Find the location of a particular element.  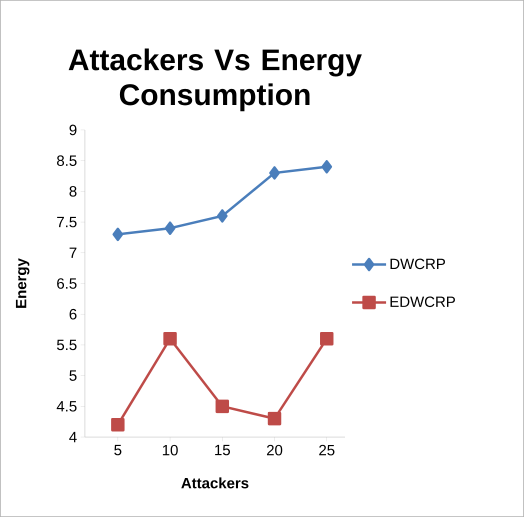

y-tick-label: 6.5 is located at coordinates (67, 283).